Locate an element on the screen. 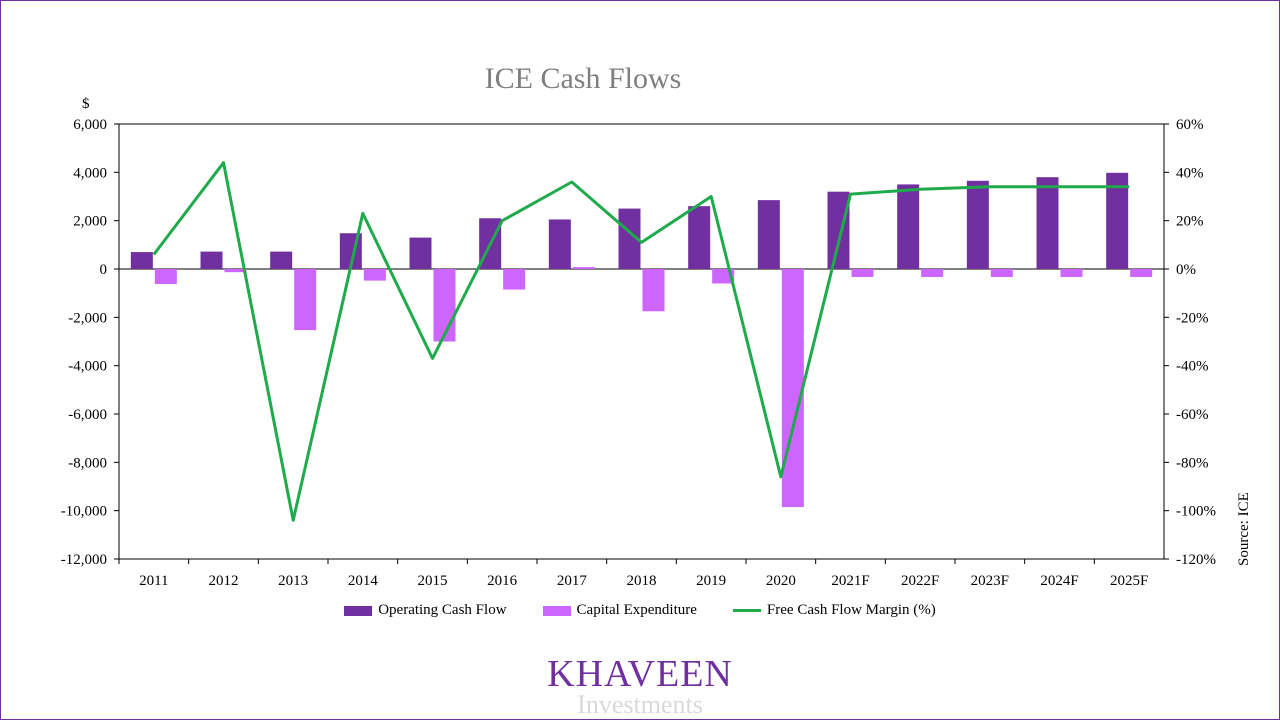 Image resolution: width=1280 pixels, height=720 pixels. y-left-tick-label: 4,000 is located at coordinates (90, 173).